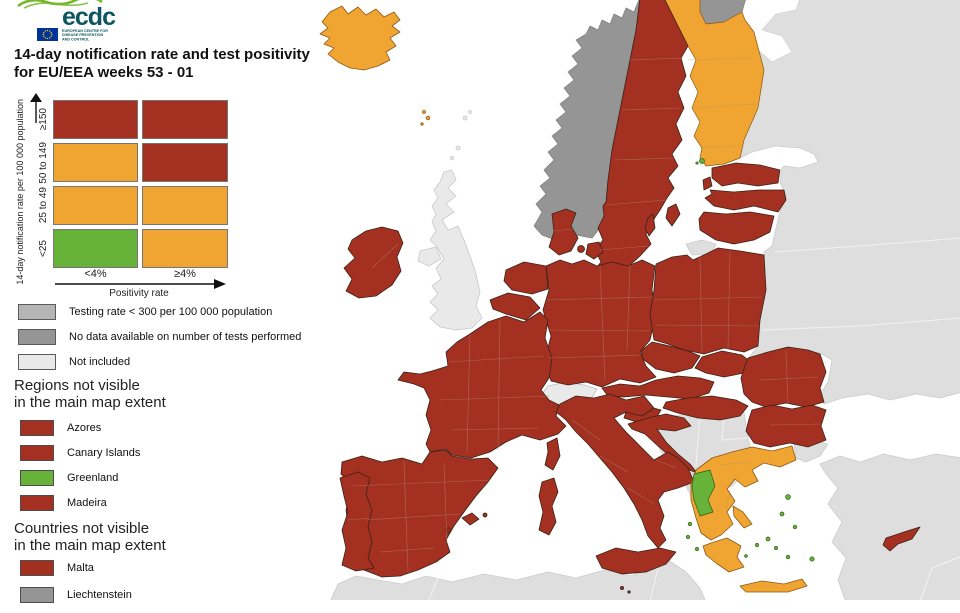 The height and width of the screenshot is (613, 960). What do you see at coordinates (707, 183) in the screenshot?
I see `island-saaremaa` at bounding box center [707, 183].